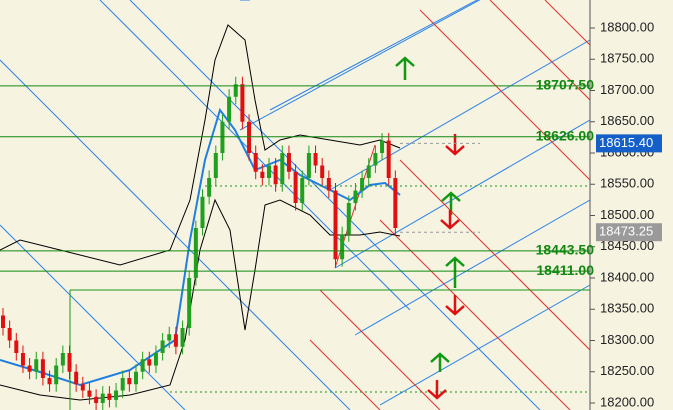 The height and width of the screenshot is (410, 673). What do you see at coordinates (627, 120) in the screenshot?
I see `y-tick-label: 18650.00` at bounding box center [627, 120].